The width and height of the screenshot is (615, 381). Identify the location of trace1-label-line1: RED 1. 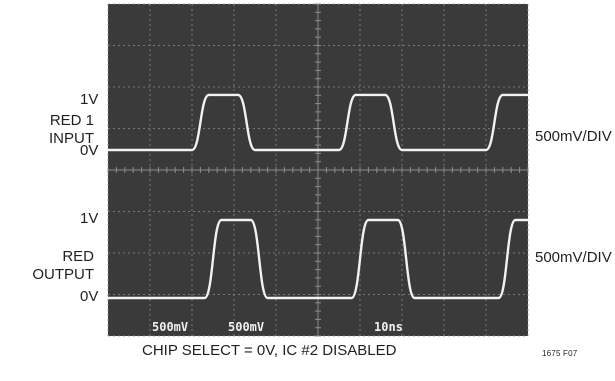
(71, 120).